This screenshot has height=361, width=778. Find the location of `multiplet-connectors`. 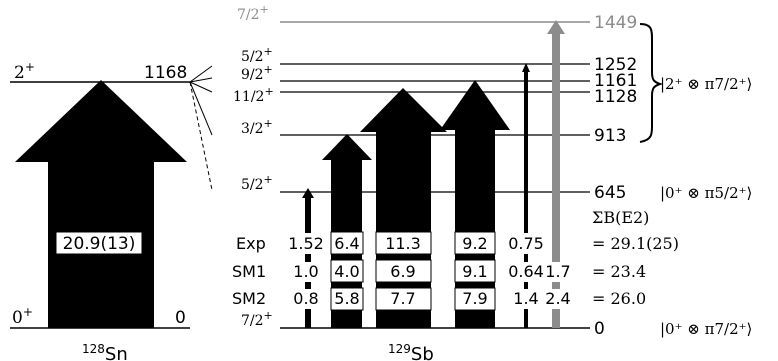

multiplet-connectors is located at coordinates (201, 128).